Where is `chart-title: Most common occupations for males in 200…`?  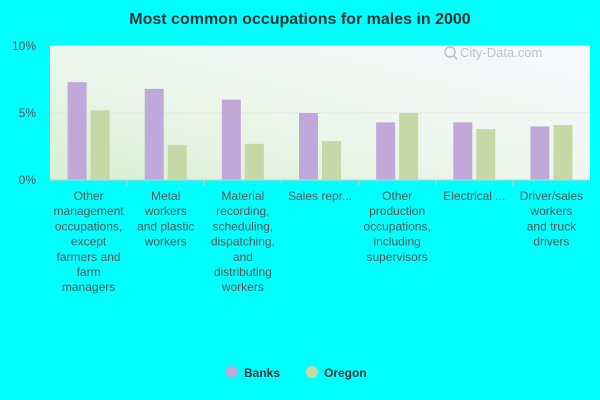
chart-title: Most common occupations for males in 200… is located at coordinates (300, 19).